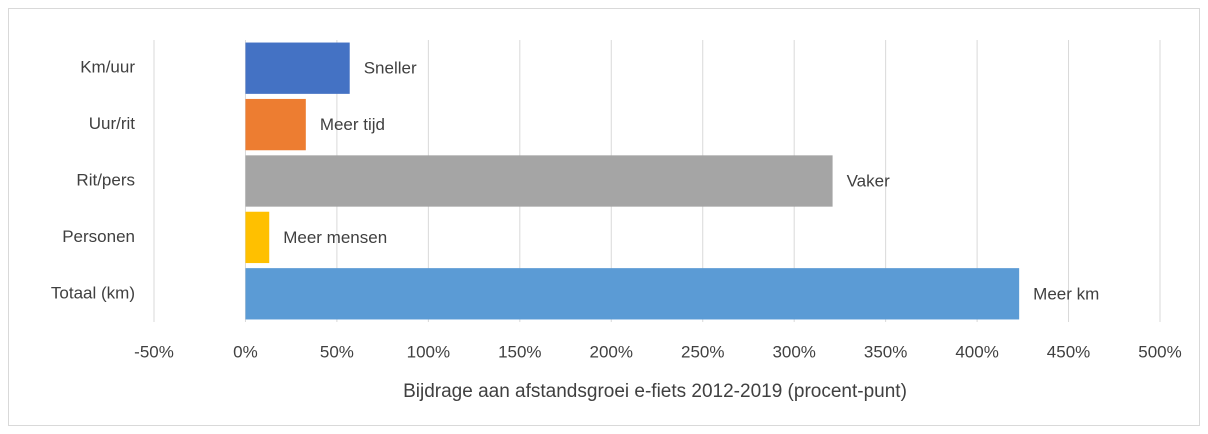 The height and width of the screenshot is (434, 1208). I want to click on y-tick-label: Rit/pers, so click(105, 179).